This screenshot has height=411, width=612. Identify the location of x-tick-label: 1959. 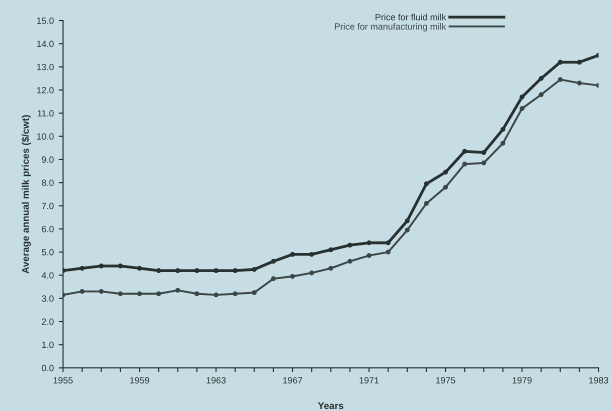
(140, 380).